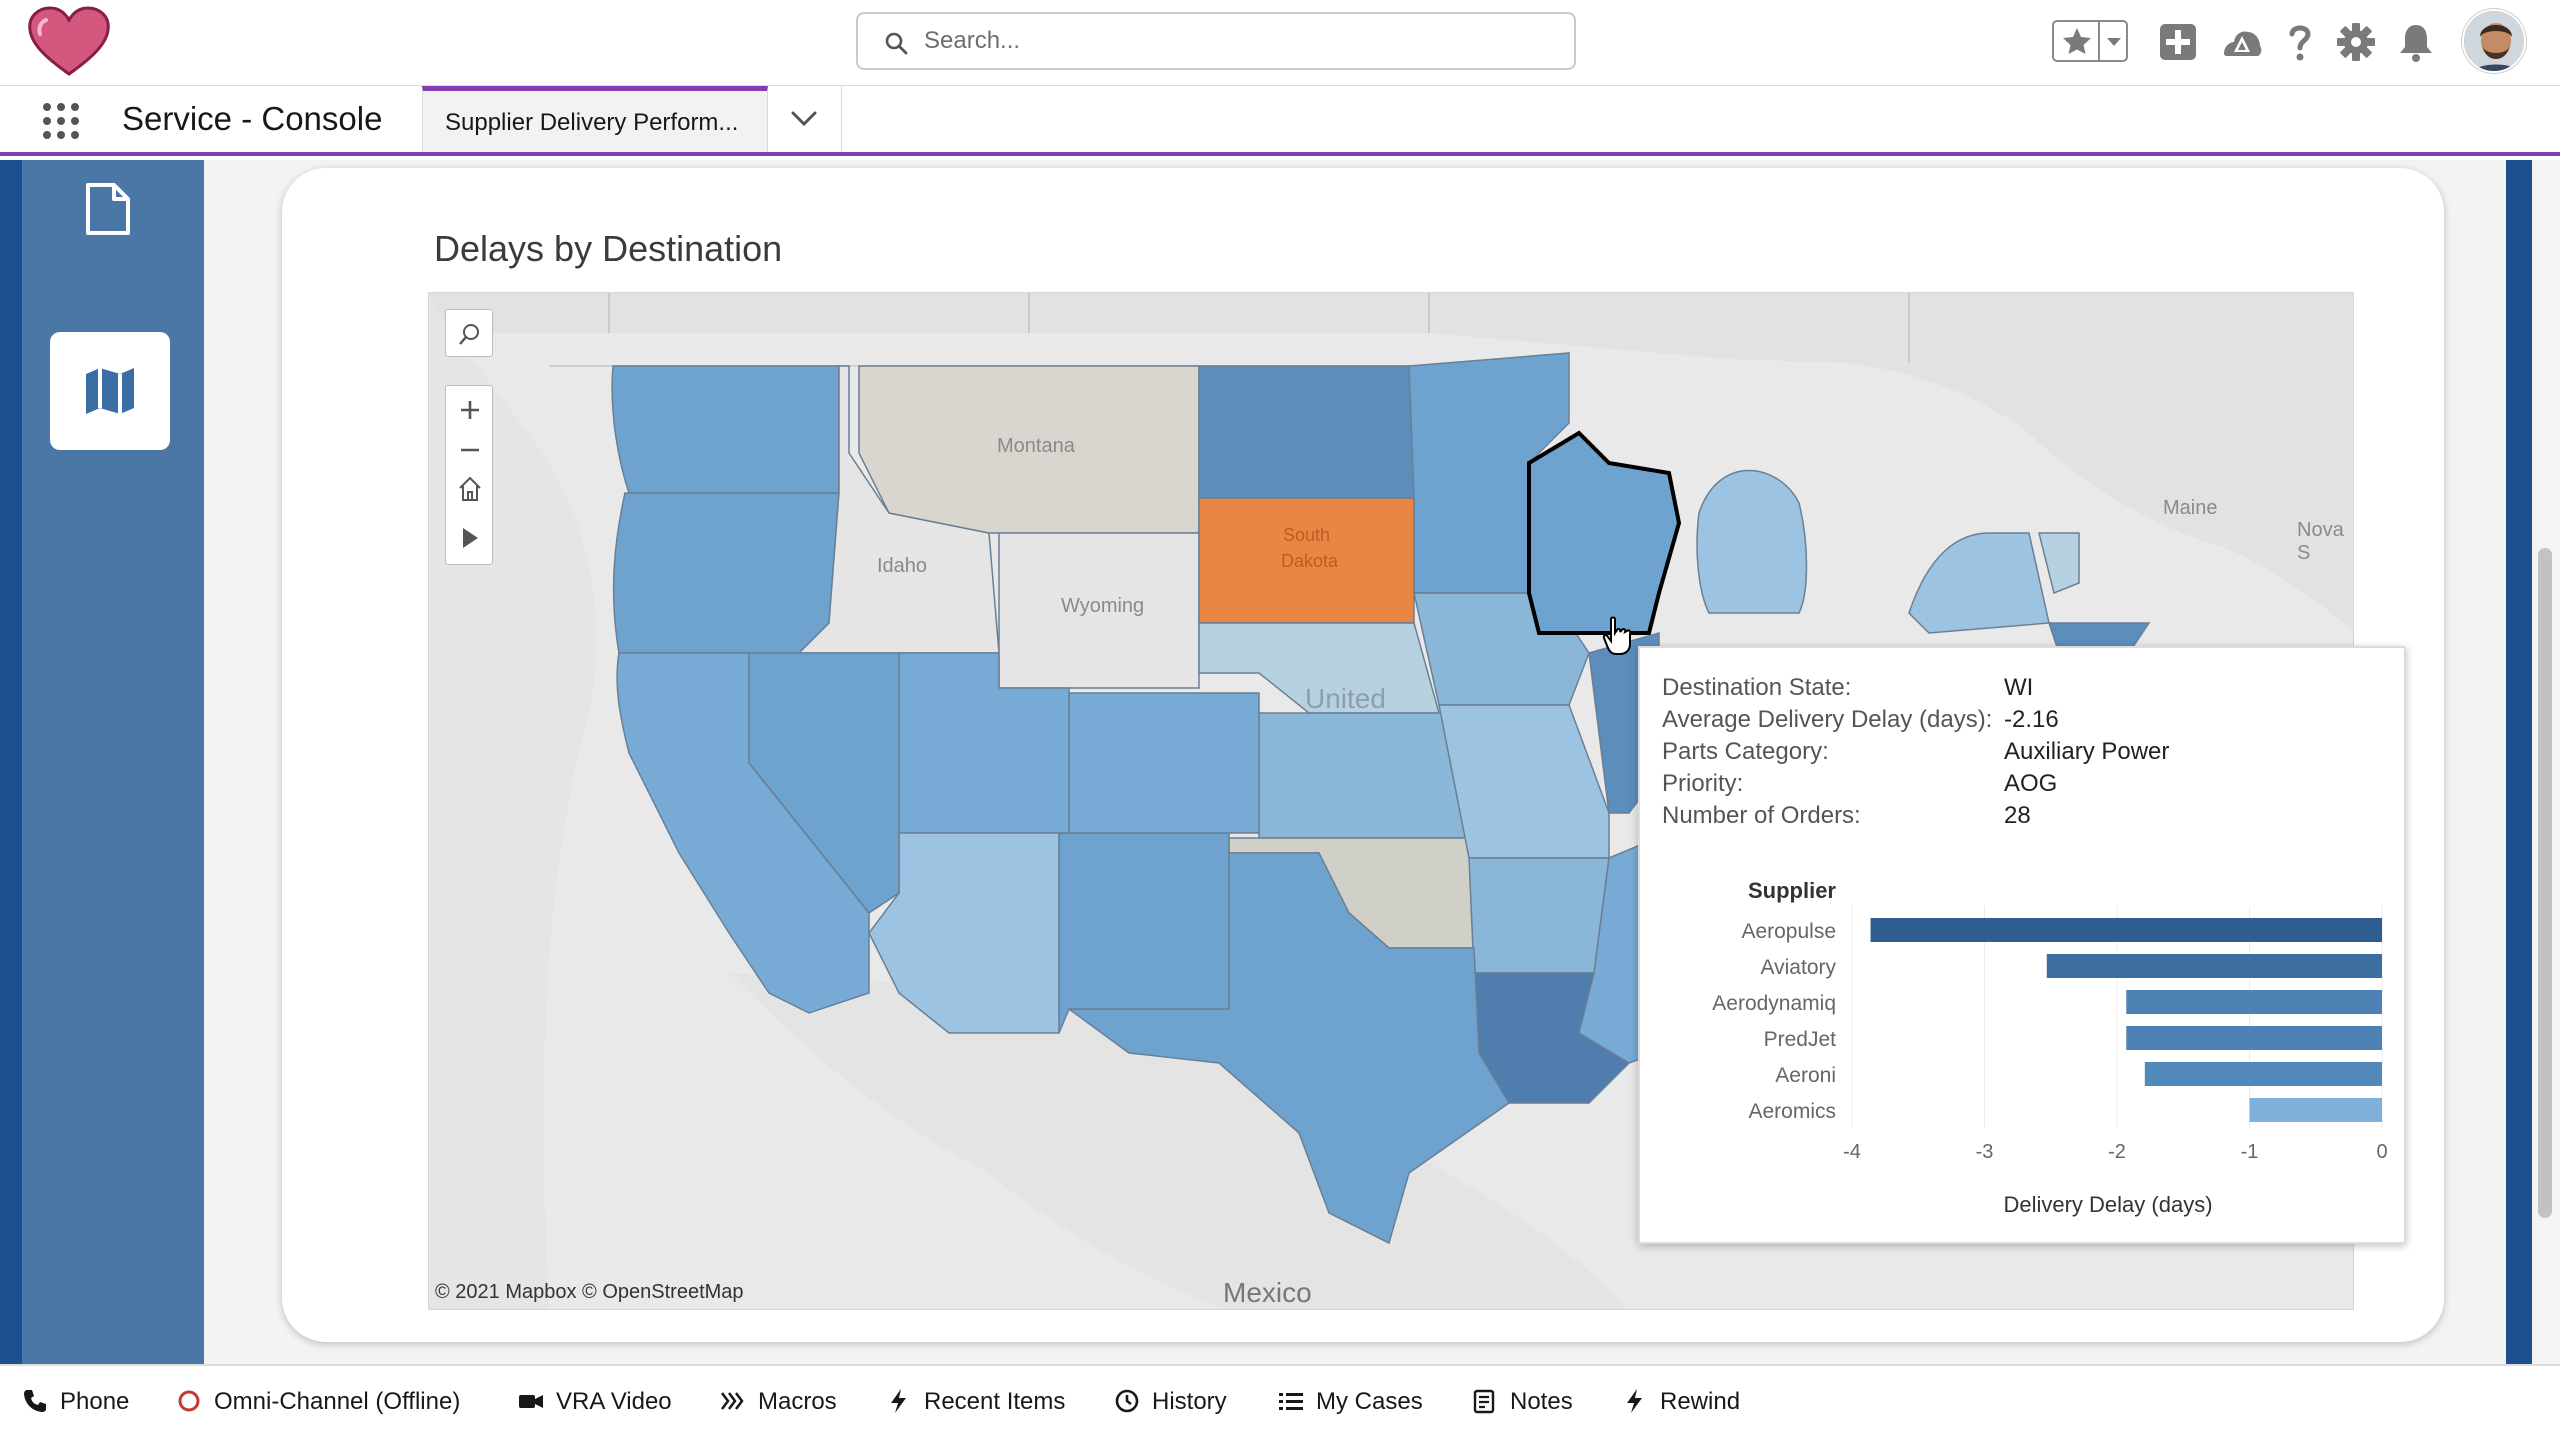 The height and width of the screenshot is (1434, 2560). What do you see at coordinates (337, 1401) in the screenshot?
I see `utility-label: Omni-Channel (Offline)` at bounding box center [337, 1401].